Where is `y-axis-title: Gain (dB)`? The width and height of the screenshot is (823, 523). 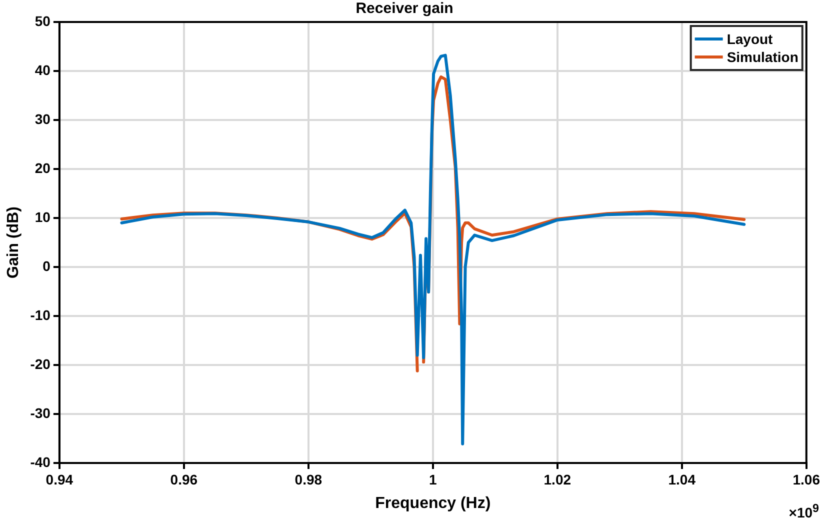 y-axis-title: Gain (dB) is located at coordinates (13, 242).